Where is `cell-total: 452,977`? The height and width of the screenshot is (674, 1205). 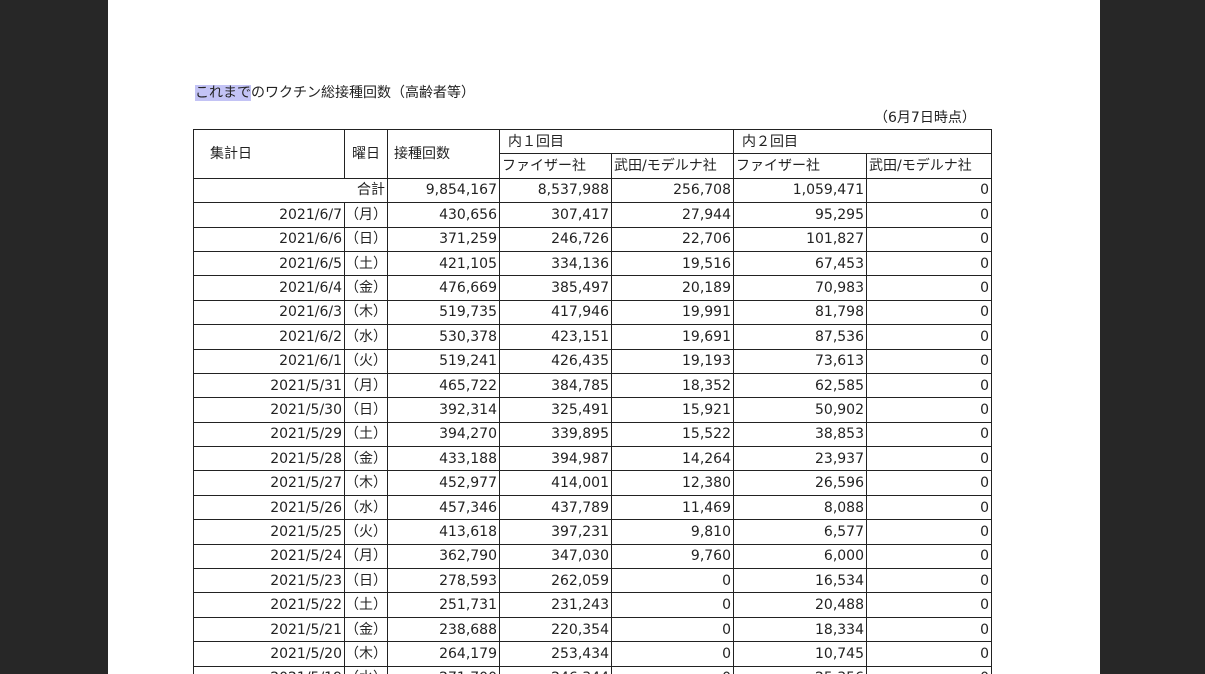
cell-total: 452,977 is located at coordinates (443, 483).